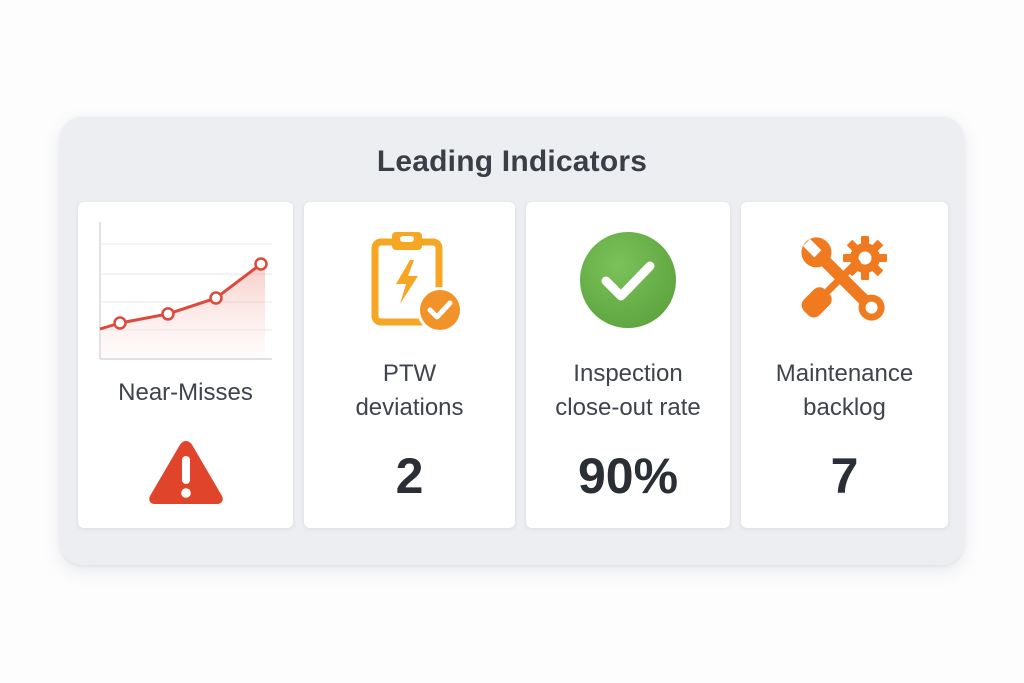  I want to click on ptw-deviations-label-line1: PTW, so click(409, 373).